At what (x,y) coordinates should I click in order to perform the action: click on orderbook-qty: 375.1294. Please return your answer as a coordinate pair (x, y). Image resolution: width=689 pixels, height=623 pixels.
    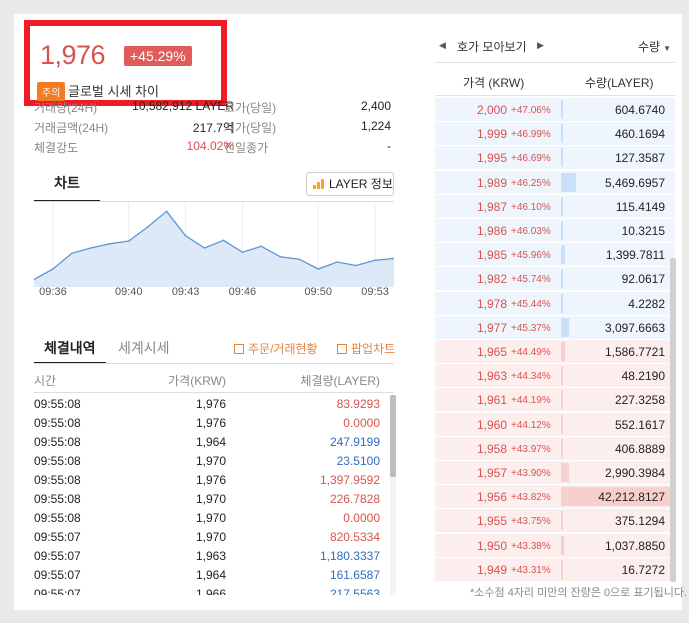
    Looking at the image, I should click on (639, 521).